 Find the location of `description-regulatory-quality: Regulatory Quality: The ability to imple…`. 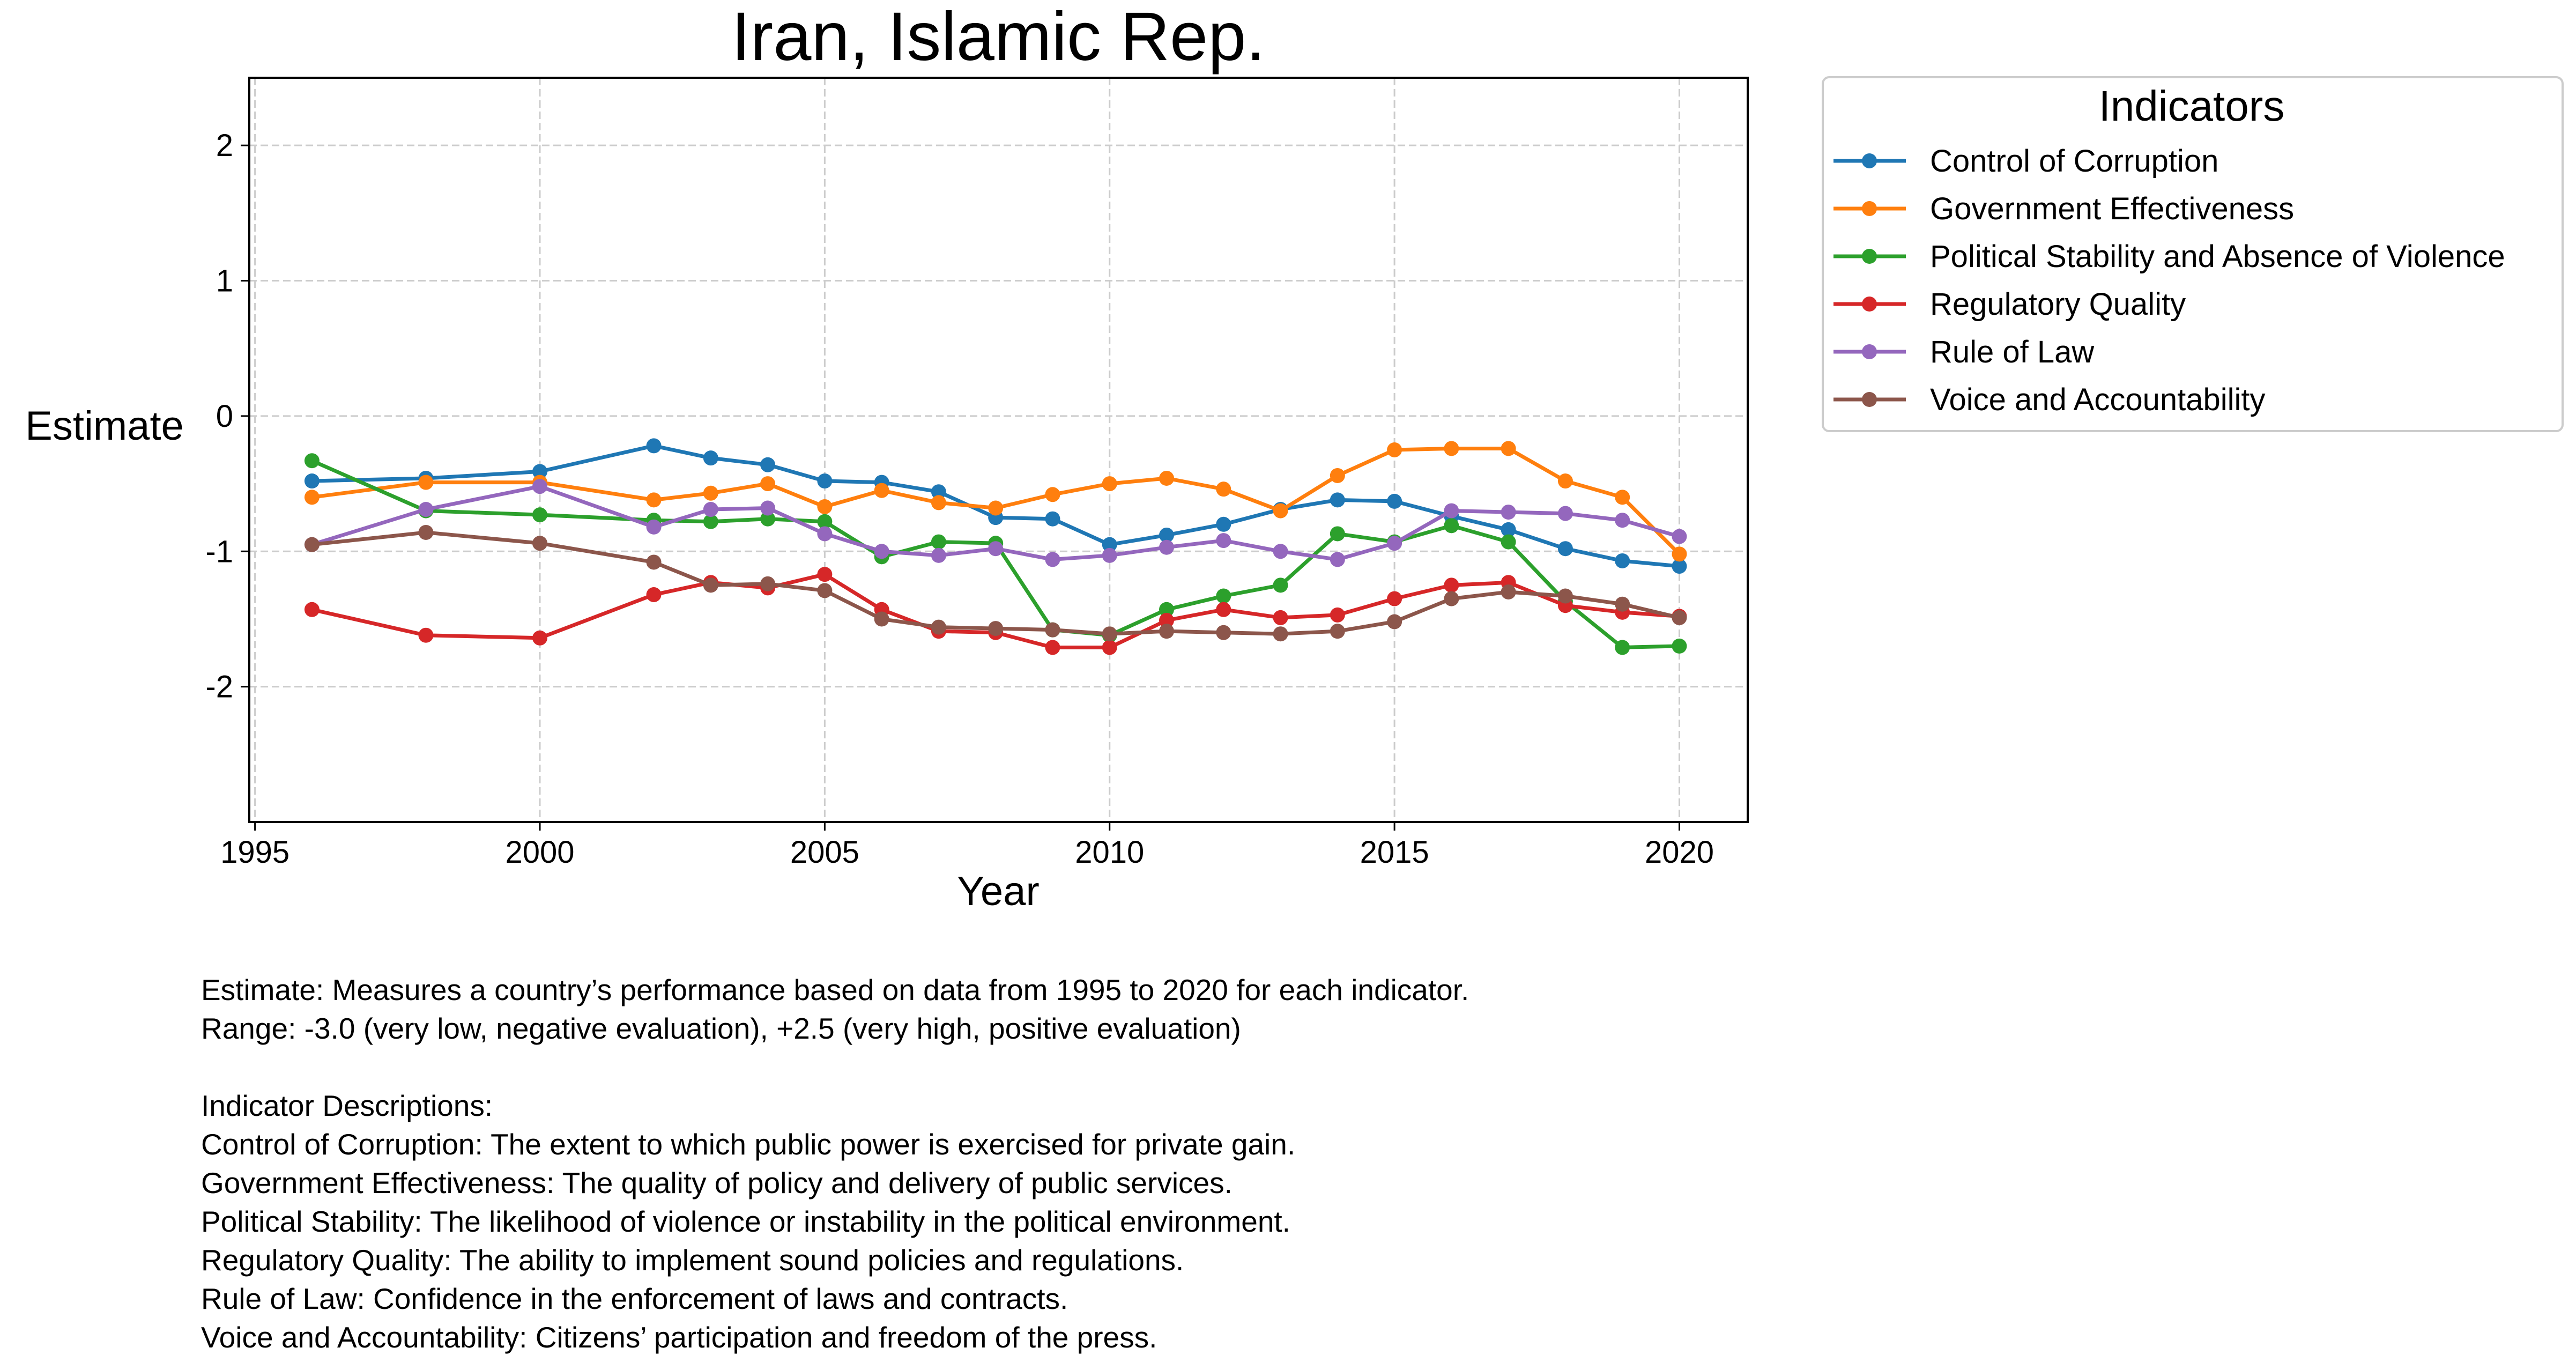

description-regulatory-quality: Regulatory Quality: The ability to imple… is located at coordinates (692, 1260).